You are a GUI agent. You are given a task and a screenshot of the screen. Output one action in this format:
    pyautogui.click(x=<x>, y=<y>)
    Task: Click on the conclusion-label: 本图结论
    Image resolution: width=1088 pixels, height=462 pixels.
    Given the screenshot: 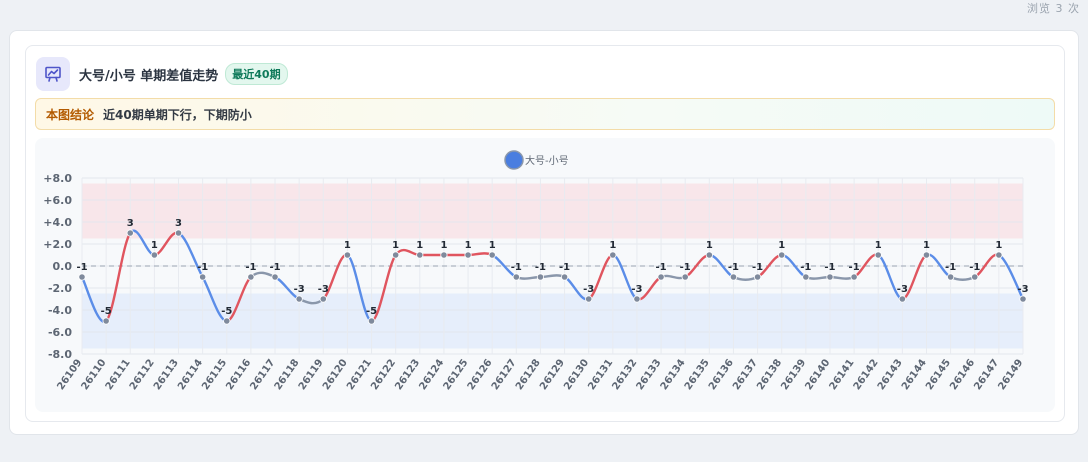 What is the action you would take?
    pyautogui.click(x=70, y=114)
    